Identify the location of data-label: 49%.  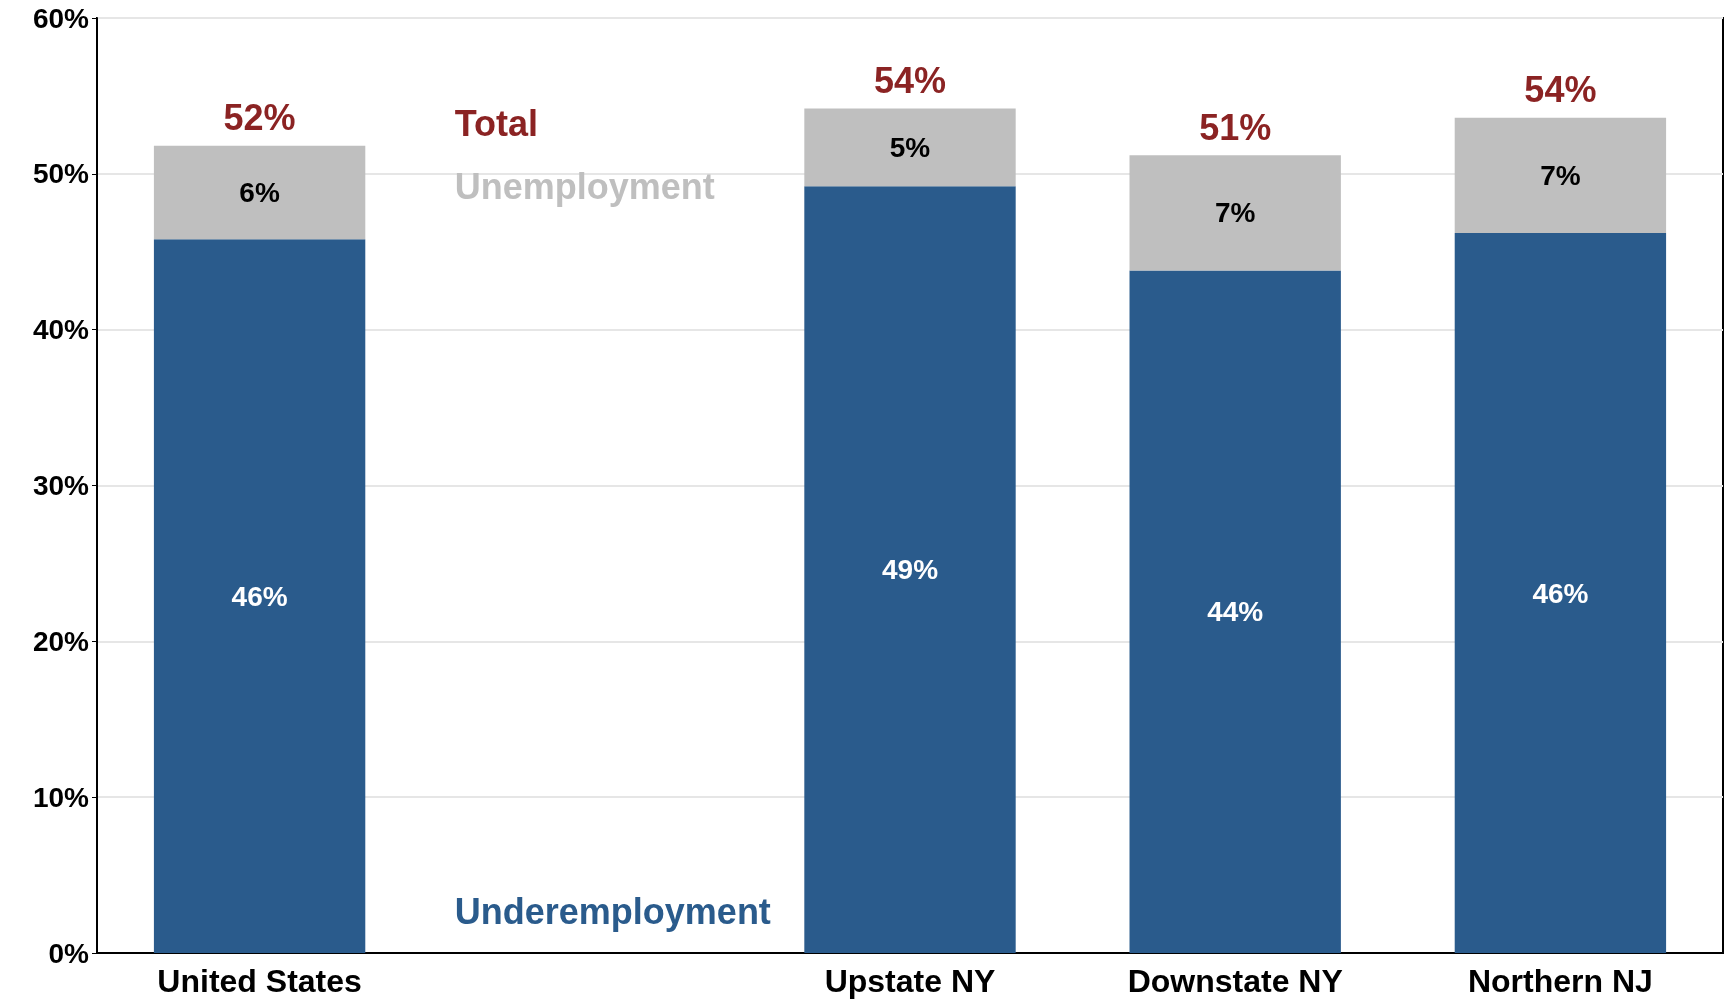
(910, 570).